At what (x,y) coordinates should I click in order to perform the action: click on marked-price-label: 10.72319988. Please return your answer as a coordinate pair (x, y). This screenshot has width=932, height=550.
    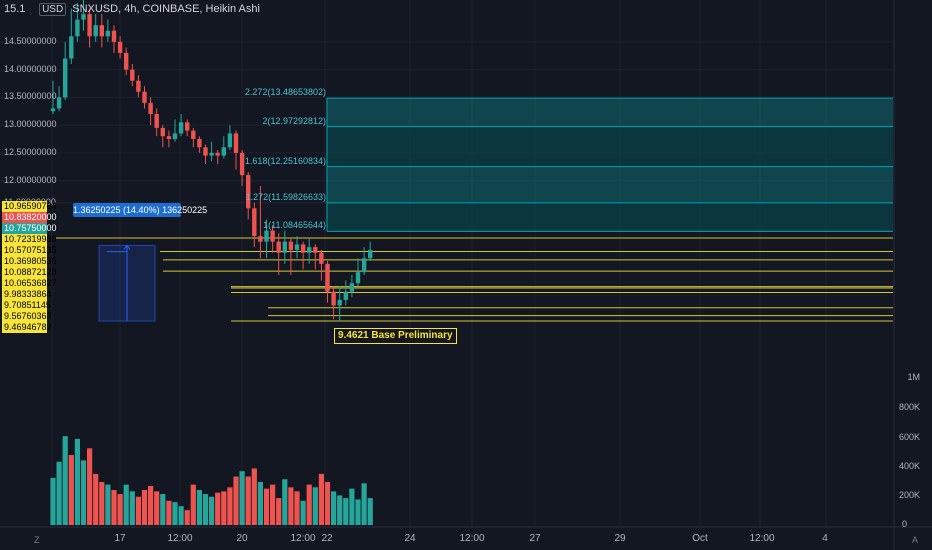
    Looking at the image, I should click on (29, 239).